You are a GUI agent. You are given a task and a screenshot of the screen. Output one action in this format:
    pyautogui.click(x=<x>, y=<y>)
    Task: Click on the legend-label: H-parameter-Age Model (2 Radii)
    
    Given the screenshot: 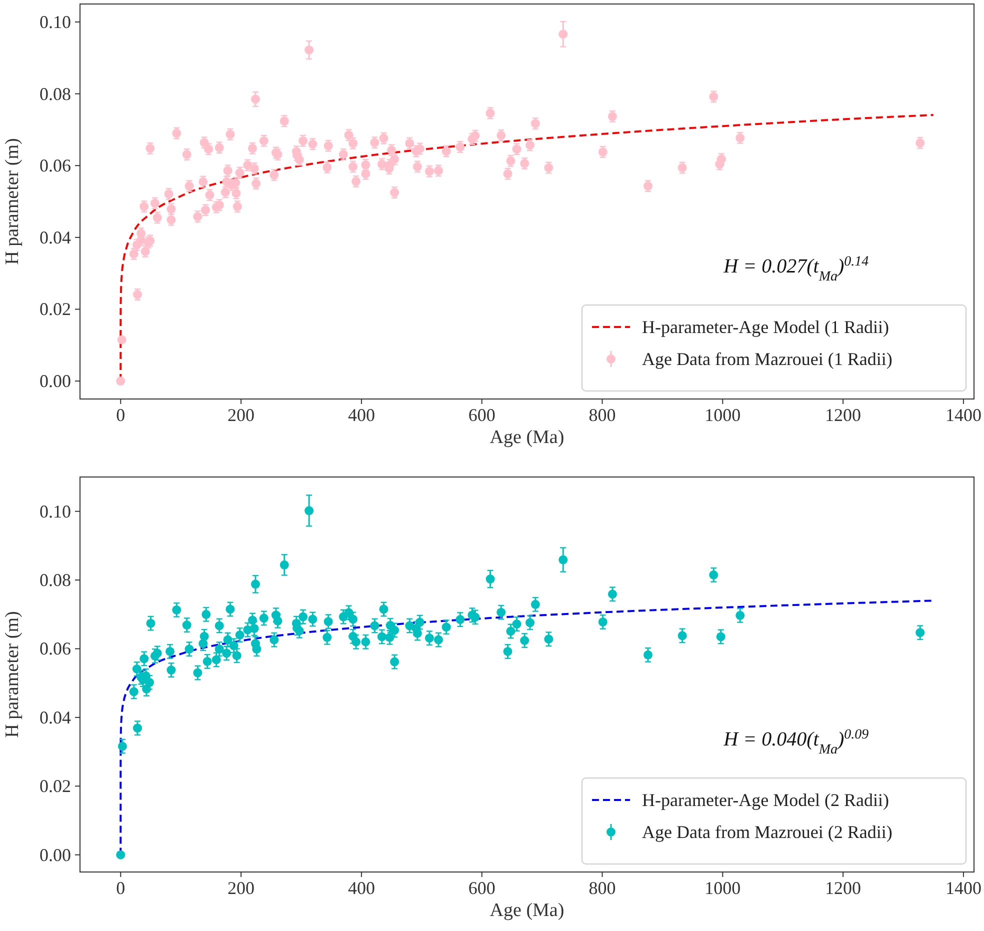 What is the action you would take?
    pyautogui.click(x=766, y=800)
    